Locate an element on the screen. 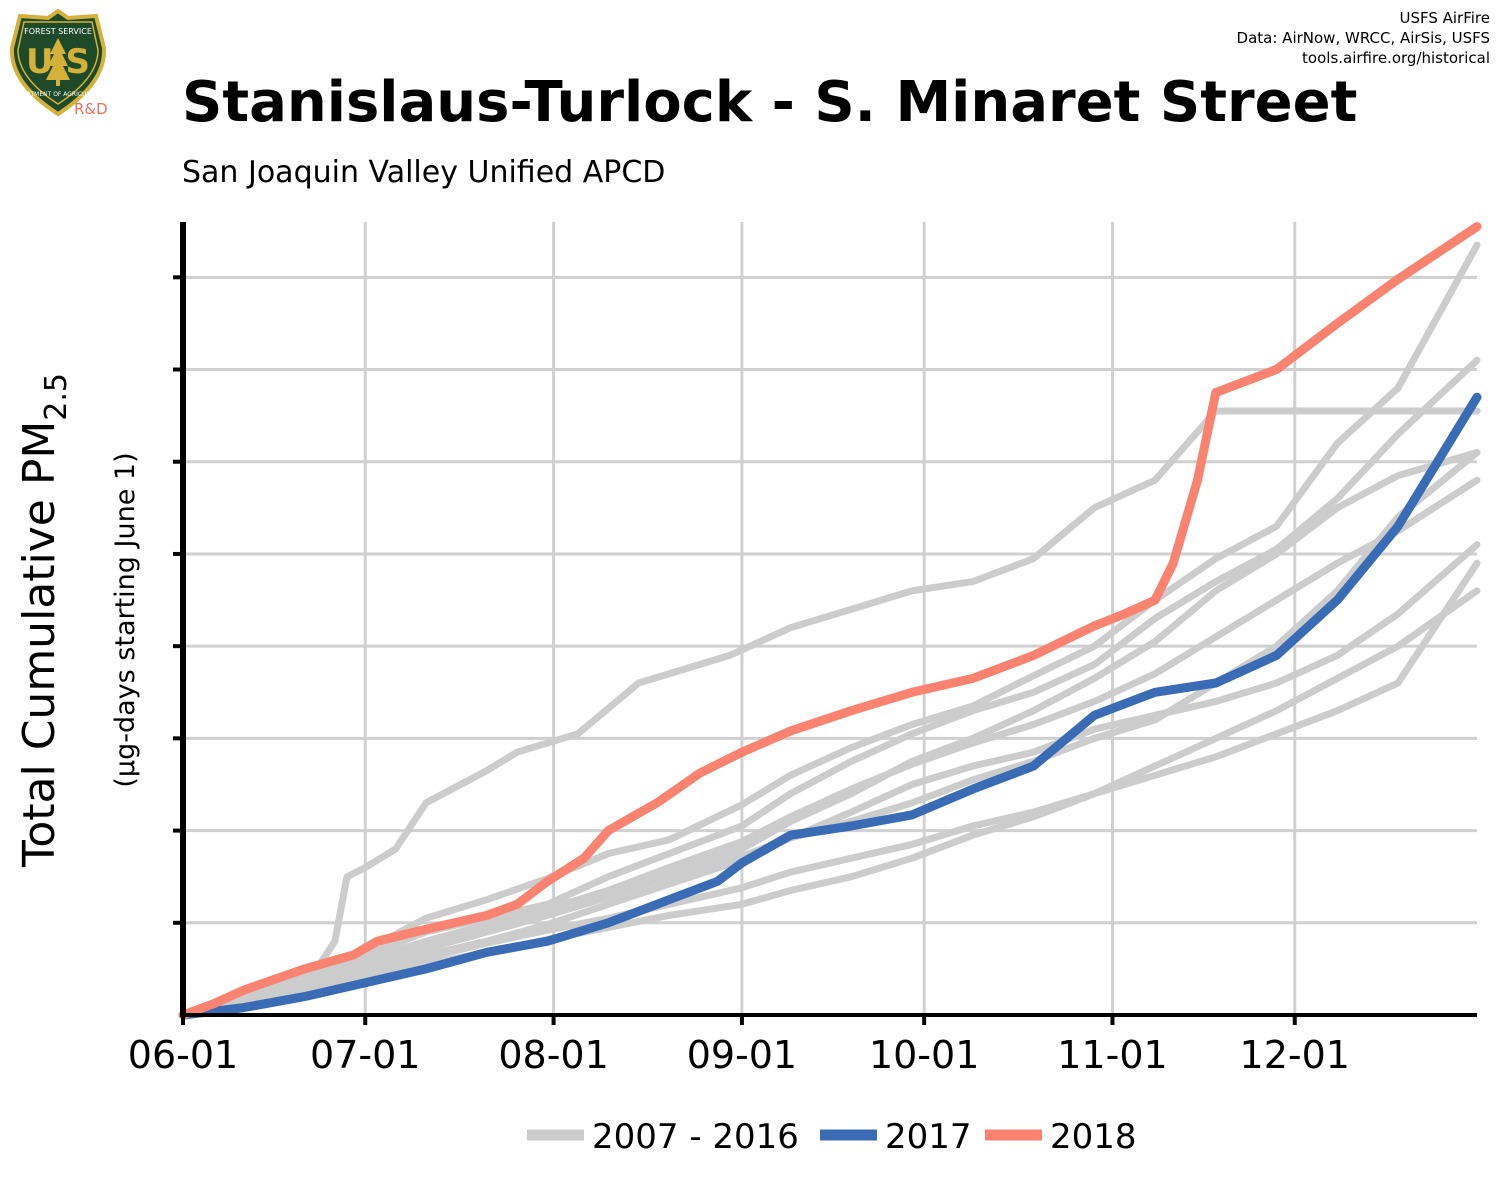 The height and width of the screenshot is (1200, 1500). x-tick-label: 12-01 is located at coordinates (1295, 1055).